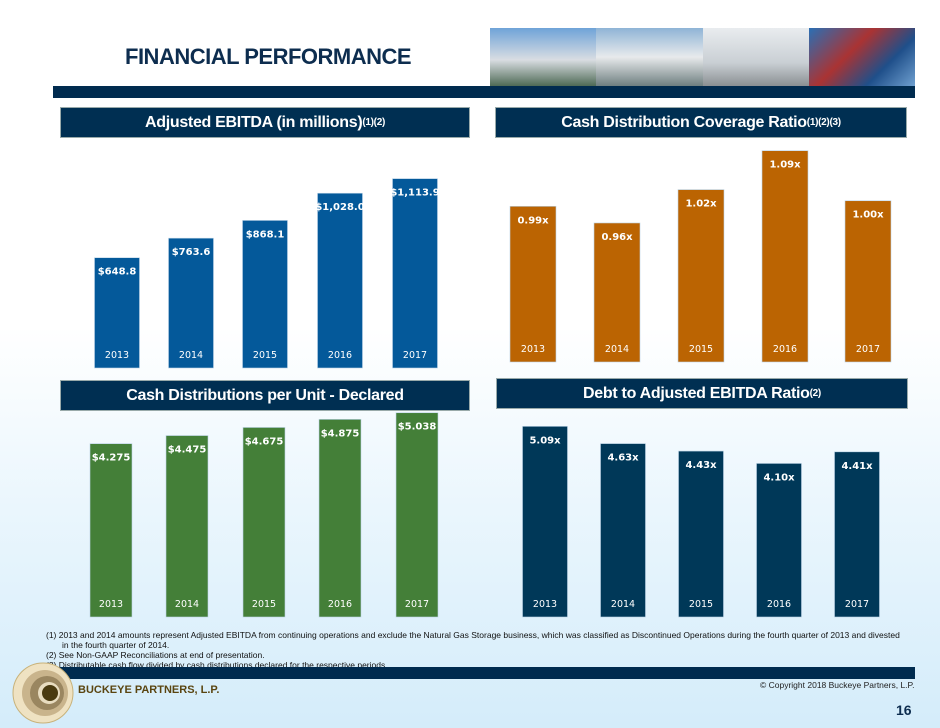 Image resolution: width=940 pixels, height=728 pixels. Describe the element at coordinates (414, 193) in the screenshot. I see `data-label: $1,113.9` at that location.